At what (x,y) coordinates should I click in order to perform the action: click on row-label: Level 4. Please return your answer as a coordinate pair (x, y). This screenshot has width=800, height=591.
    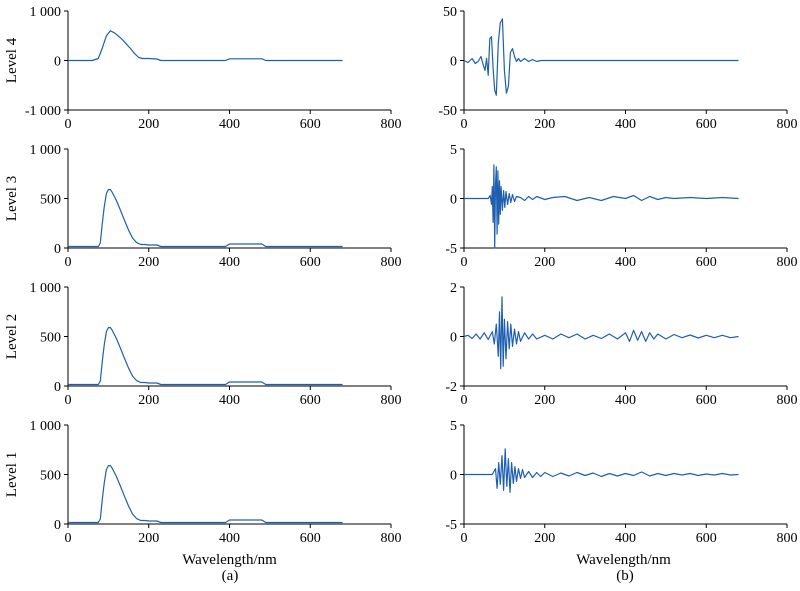
    Looking at the image, I should click on (12, 60).